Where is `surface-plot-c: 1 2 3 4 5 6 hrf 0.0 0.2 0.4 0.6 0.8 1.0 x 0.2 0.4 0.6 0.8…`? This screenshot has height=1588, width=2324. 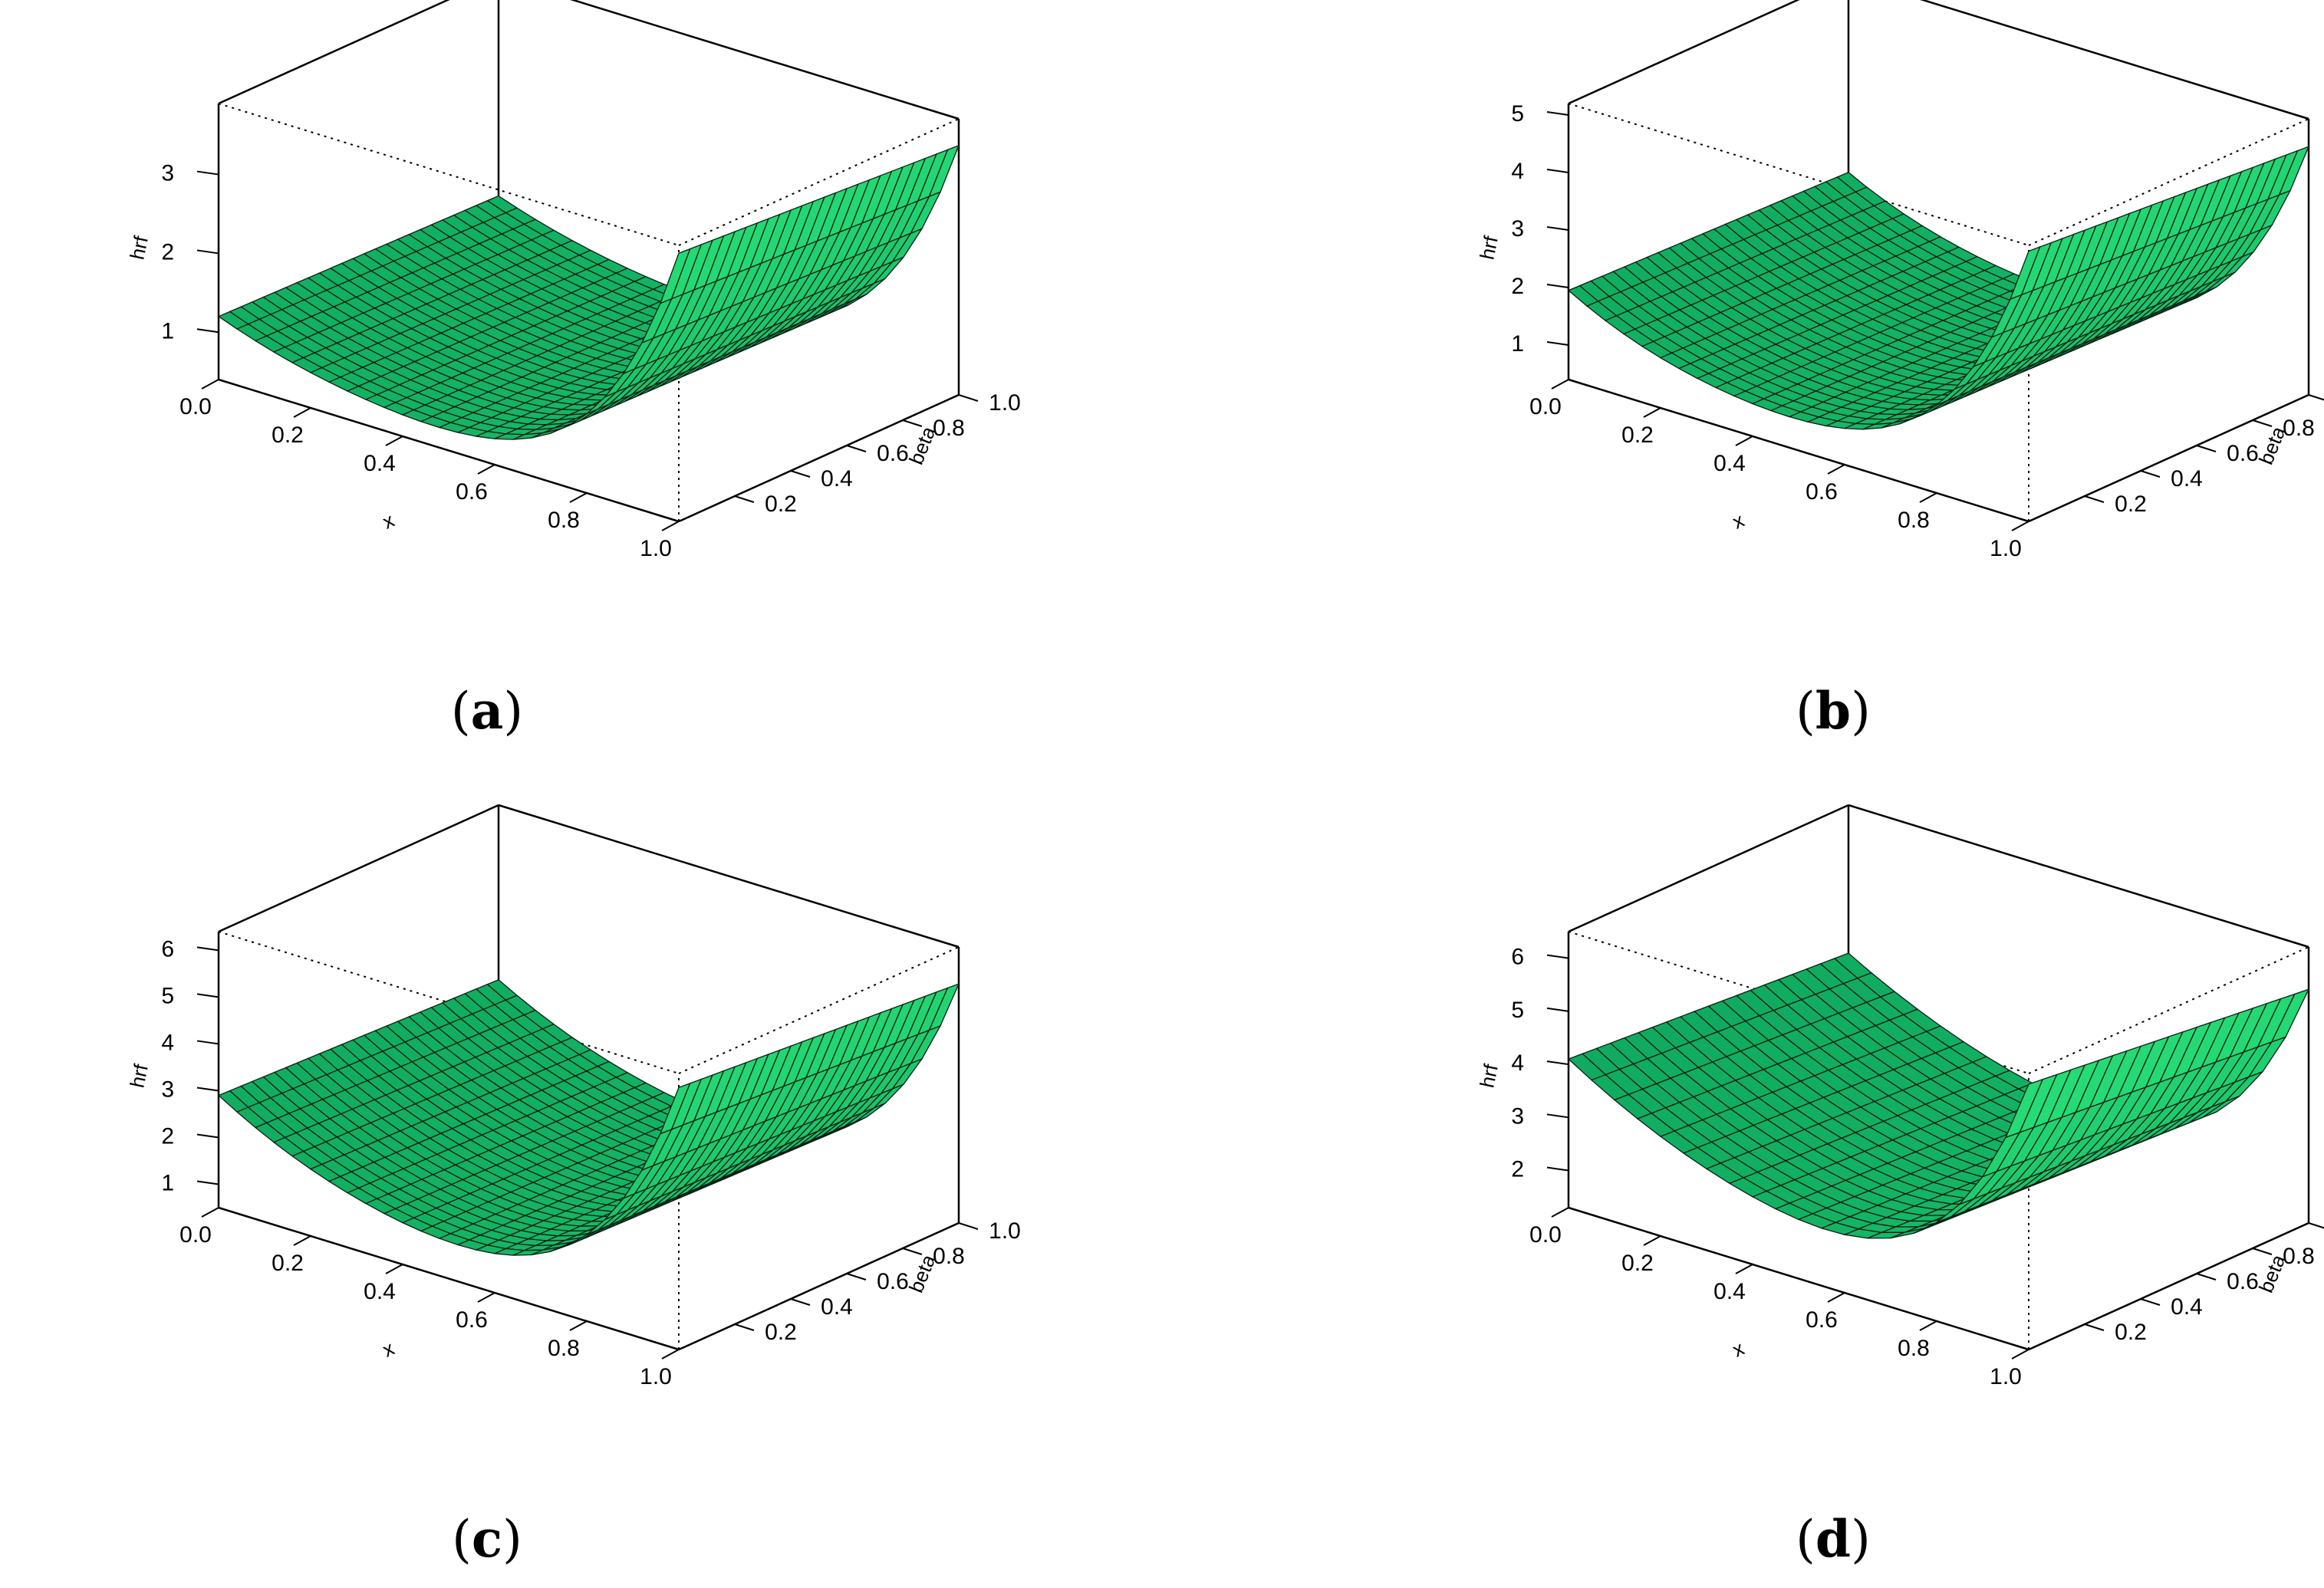 surface-plot-c: 1 2 3 4 5 6 hrf 0.0 0.2 0.4 0.6 0.8 1.0 x 0.2 0.4 0.6 0.8… is located at coordinates (573, 1096).